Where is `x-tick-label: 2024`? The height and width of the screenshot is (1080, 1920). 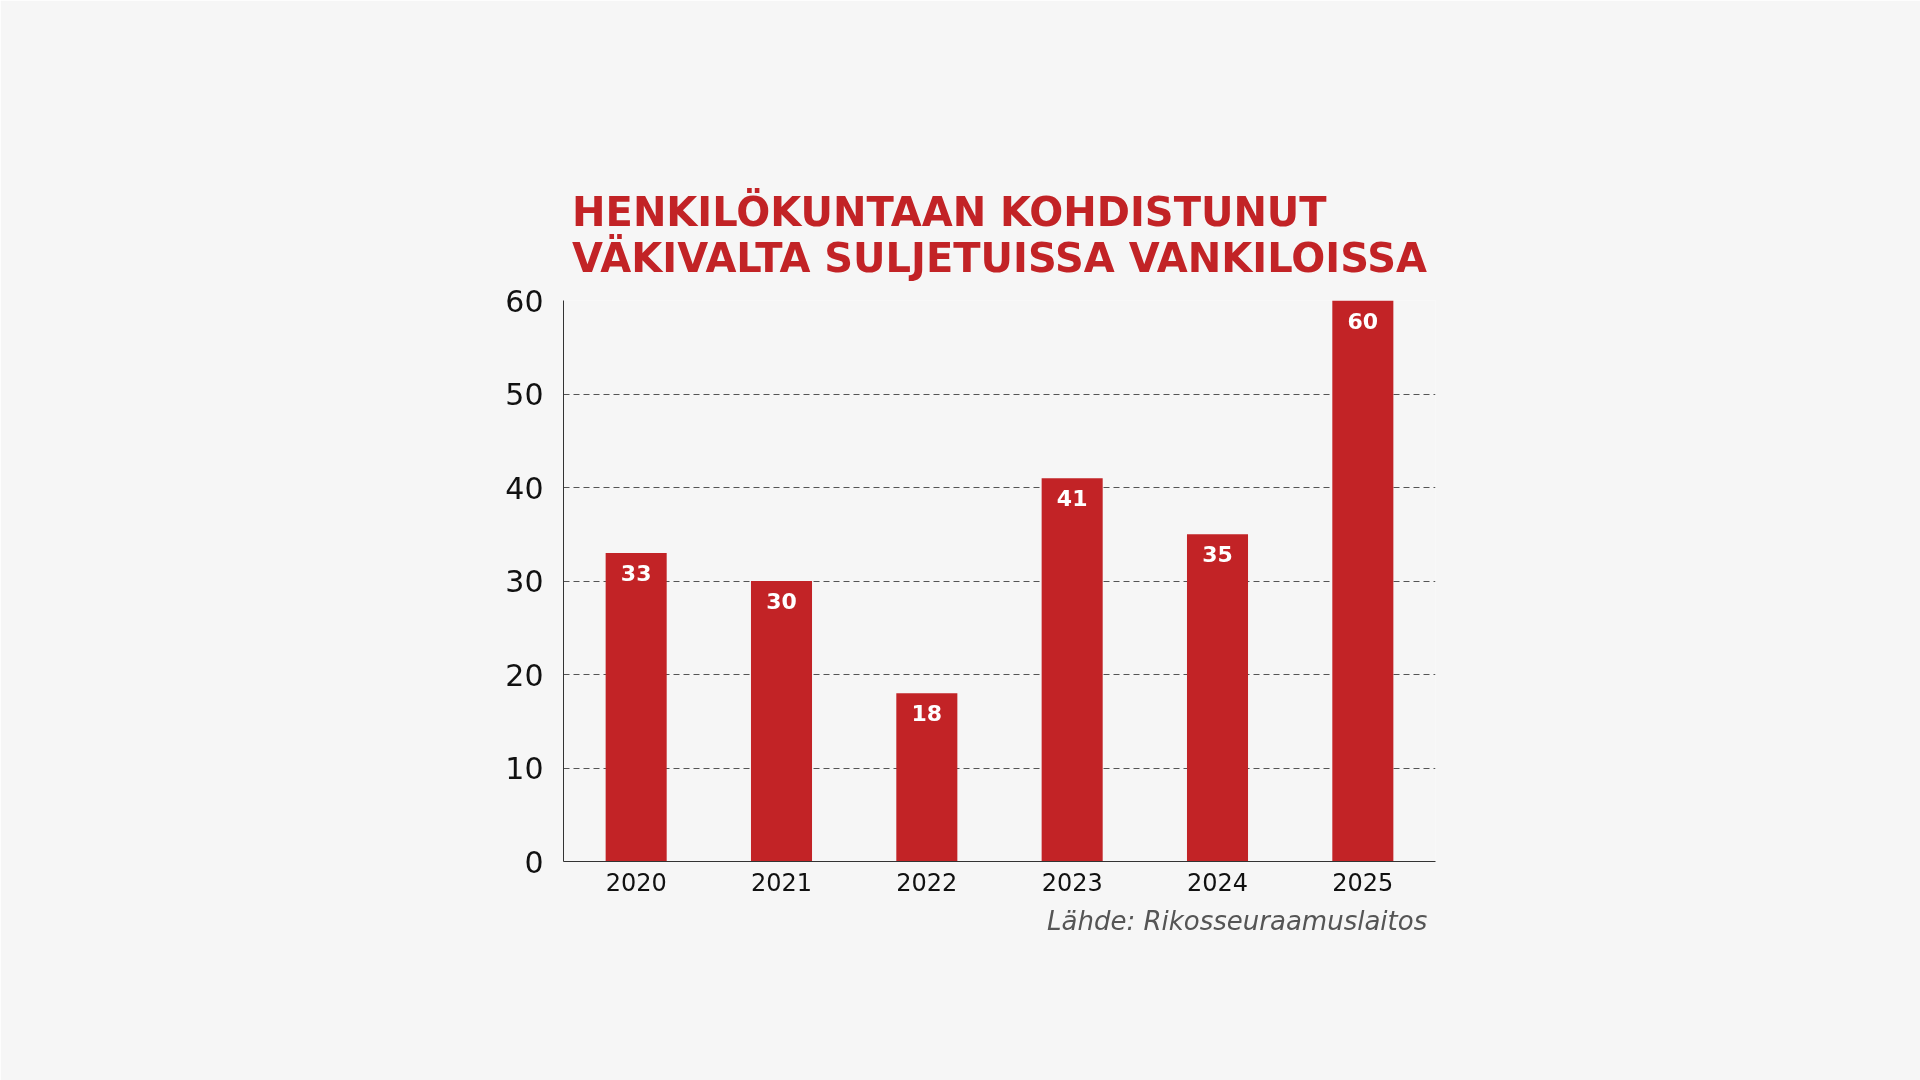 x-tick-label: 2024 is located at coordinates (1217, 882).